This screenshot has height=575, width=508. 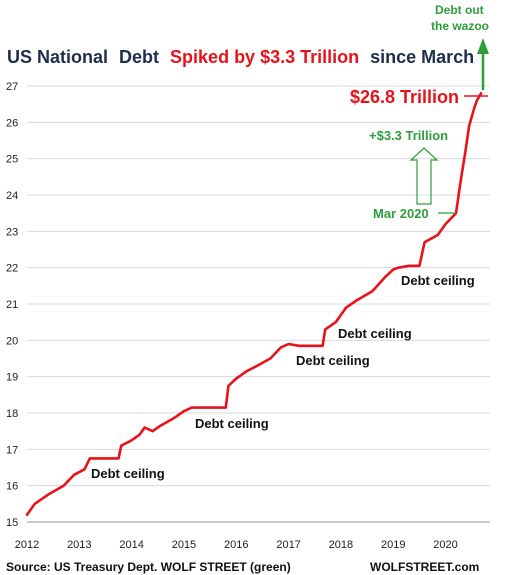 I want to click on title-part-d: since March, so click(x=422, y=57).